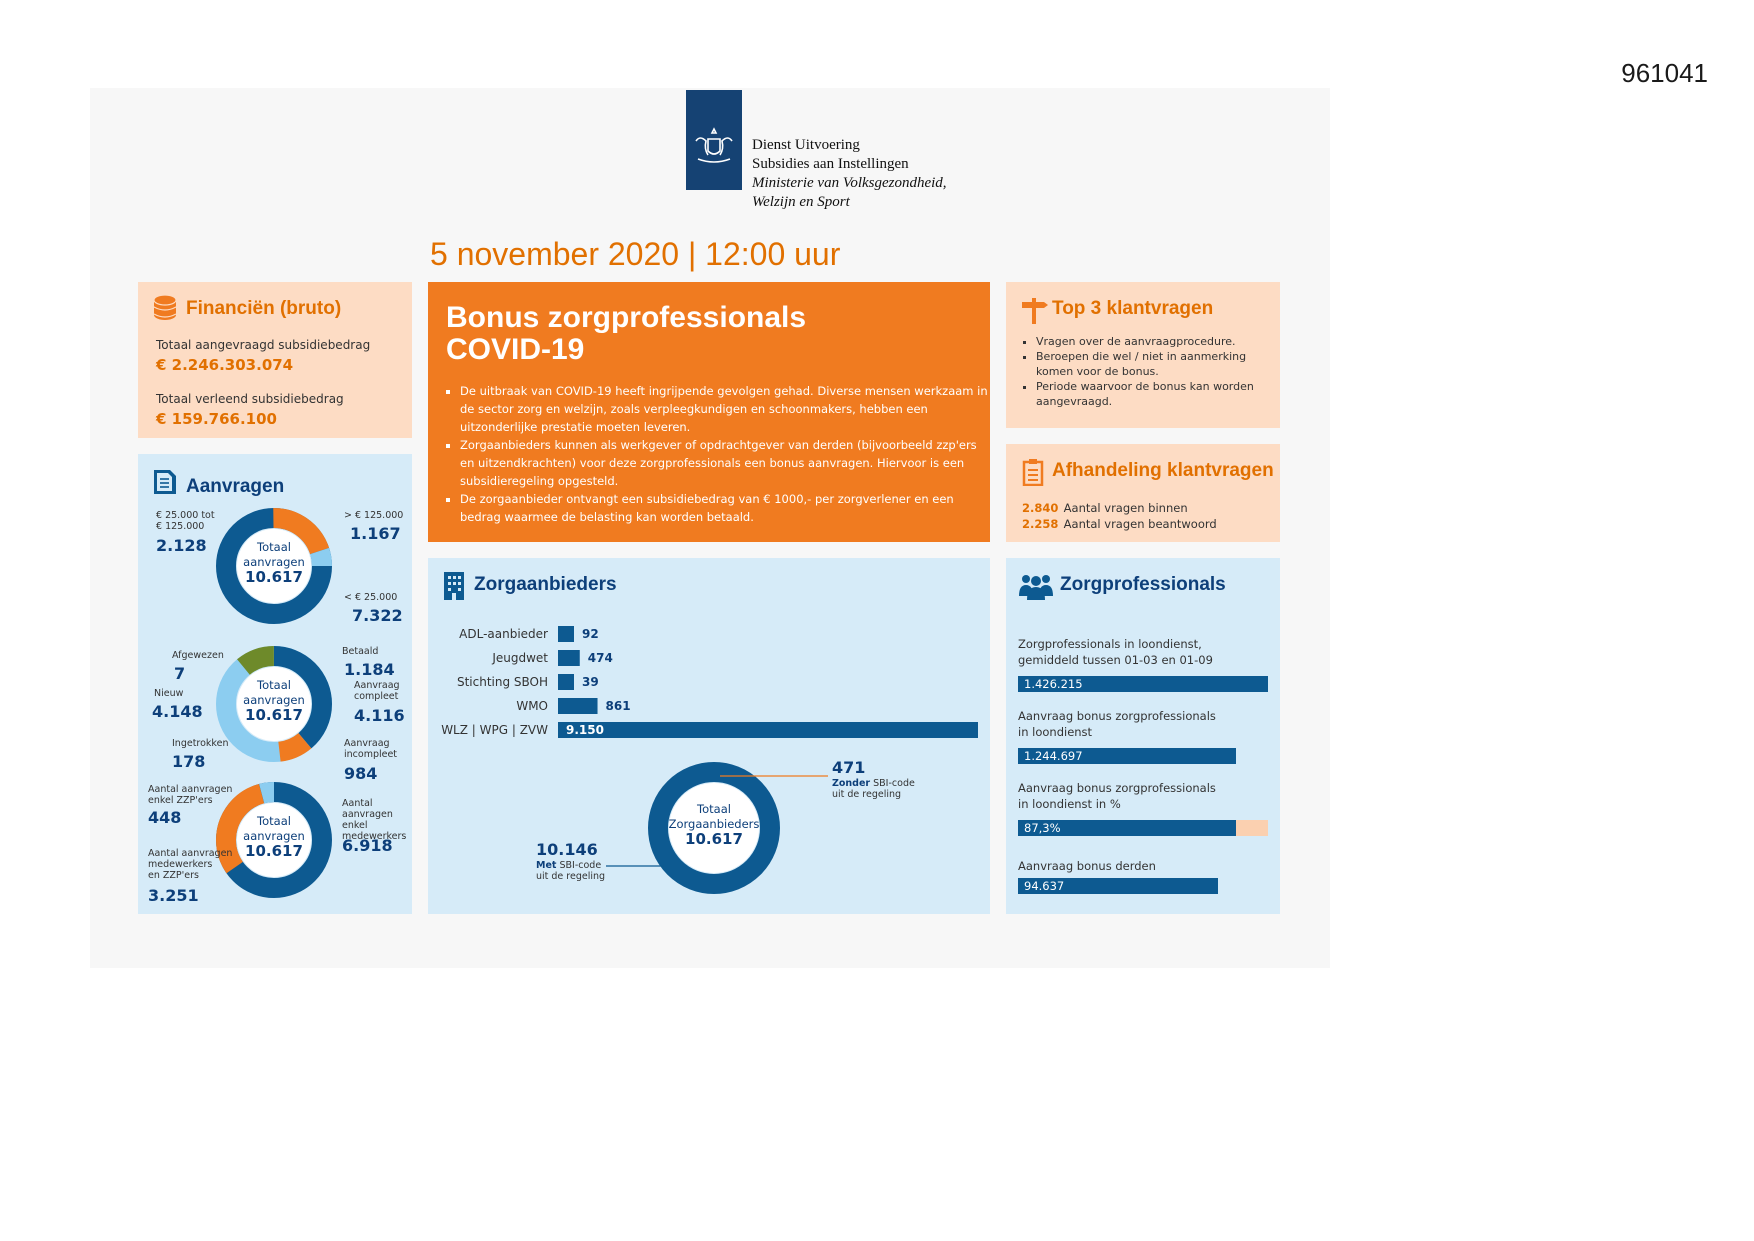  Describe the element at coordinates (374, 836) in the screenshot. I see `label-mw-c: medewerkers` at that location.